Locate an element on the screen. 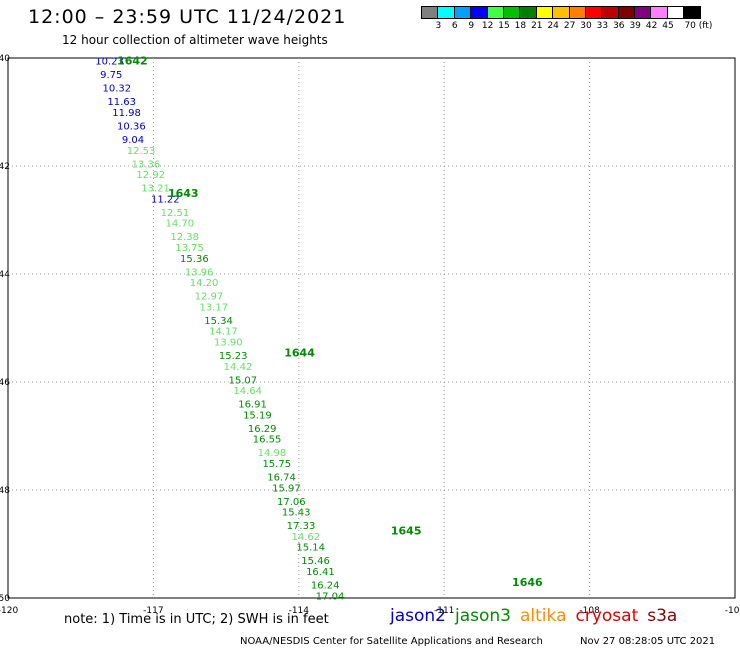  x-tick-label: -108 is located at coordinates (589, 611).